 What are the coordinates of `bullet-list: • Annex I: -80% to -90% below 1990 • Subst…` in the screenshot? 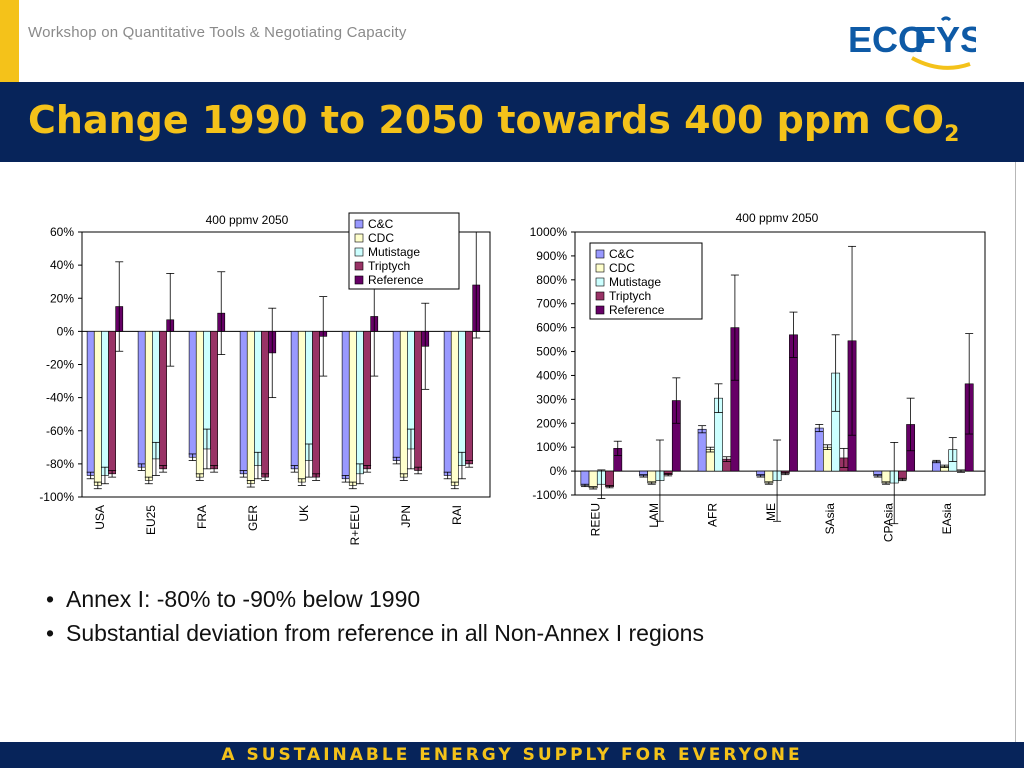 It's located at (375, 616).